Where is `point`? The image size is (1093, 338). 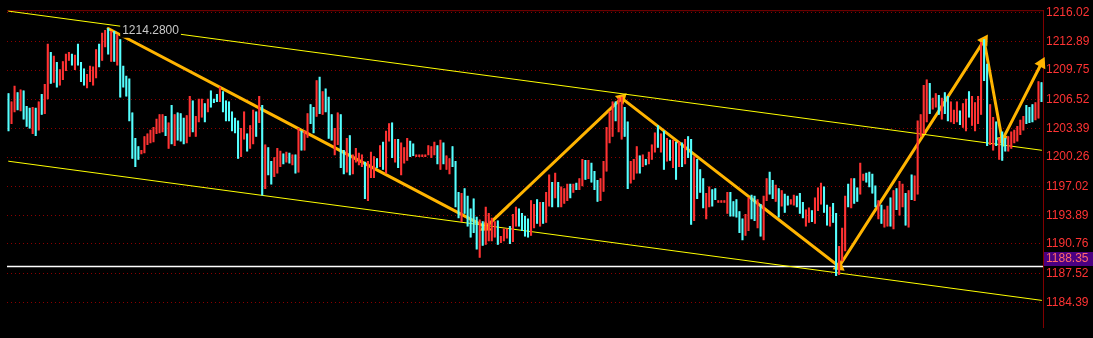 point is located at coordinates (1040, 63).